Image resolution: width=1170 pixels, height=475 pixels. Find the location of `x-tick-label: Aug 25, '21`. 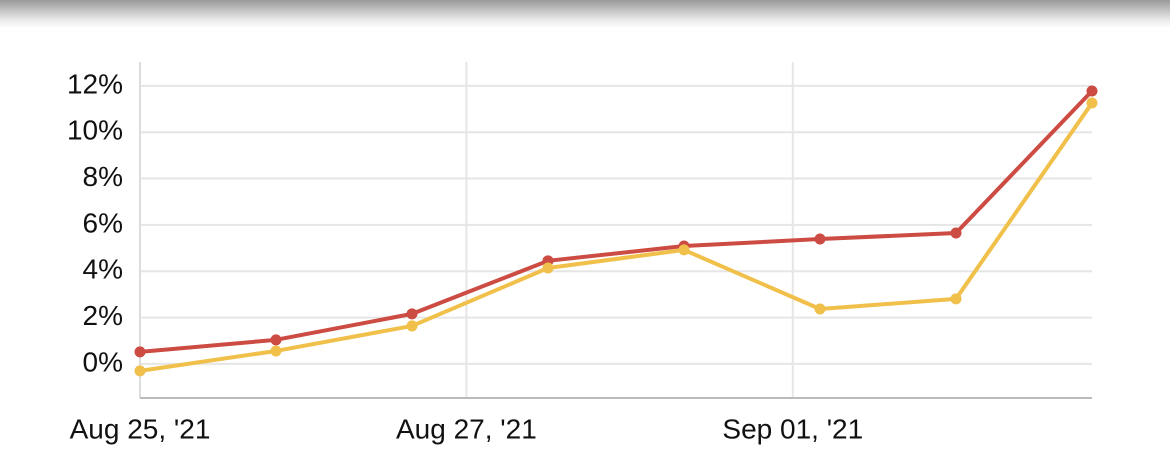

x-tick-label: Aug 25, '21 is located at coordinates (140, 428).